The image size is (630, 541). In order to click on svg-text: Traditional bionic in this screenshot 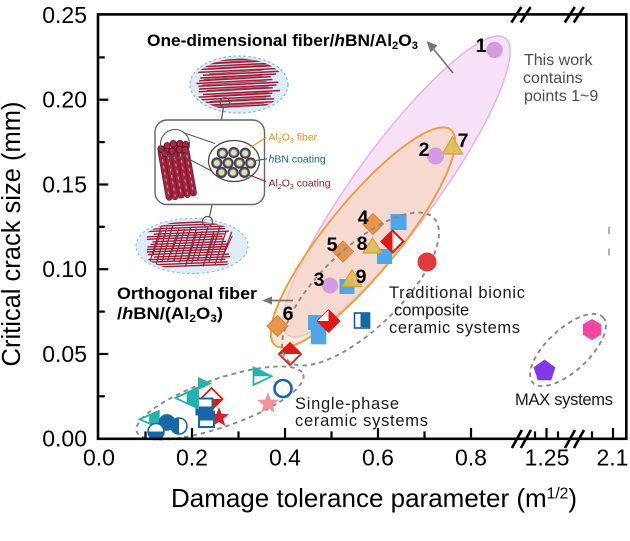, I will do `click(457, 293)`.